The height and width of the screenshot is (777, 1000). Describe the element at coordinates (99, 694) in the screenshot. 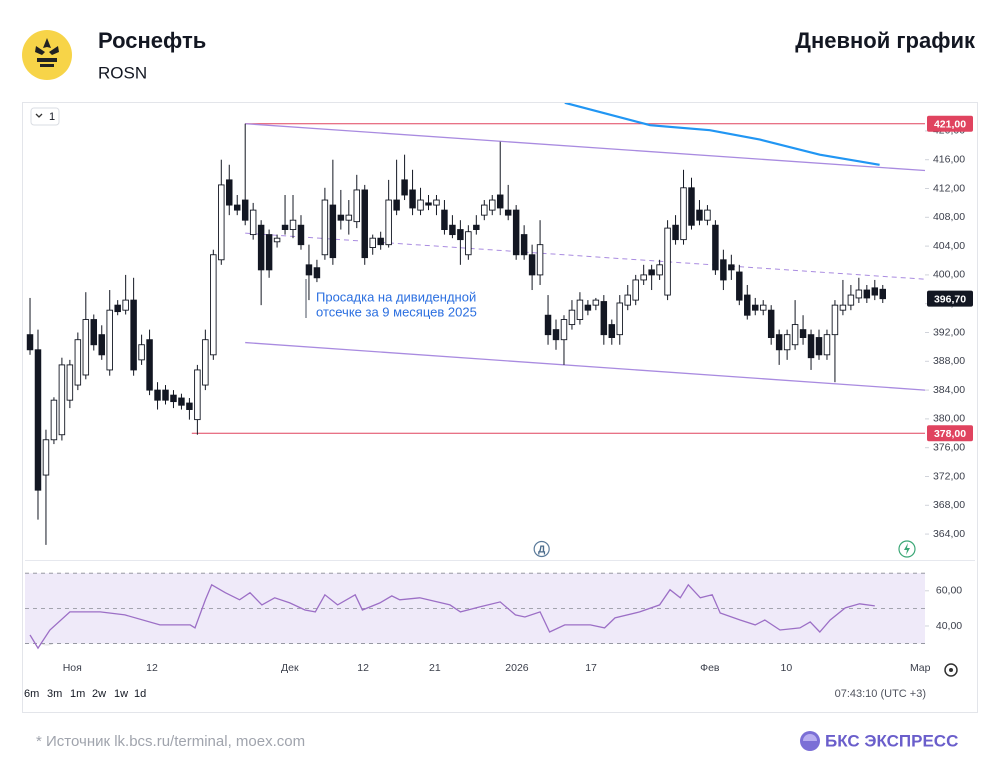

I see `range-button: 2w` at that location.